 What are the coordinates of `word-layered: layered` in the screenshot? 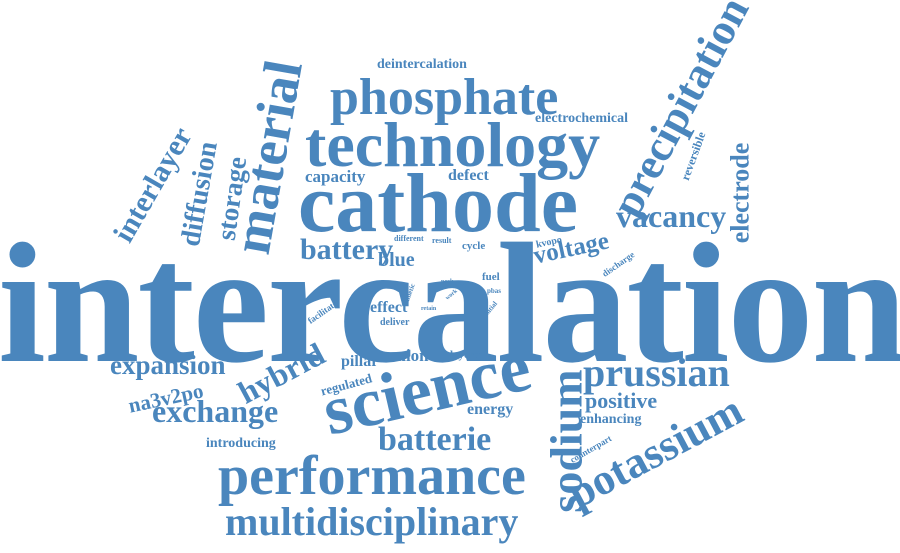 It's located at (467, 355).